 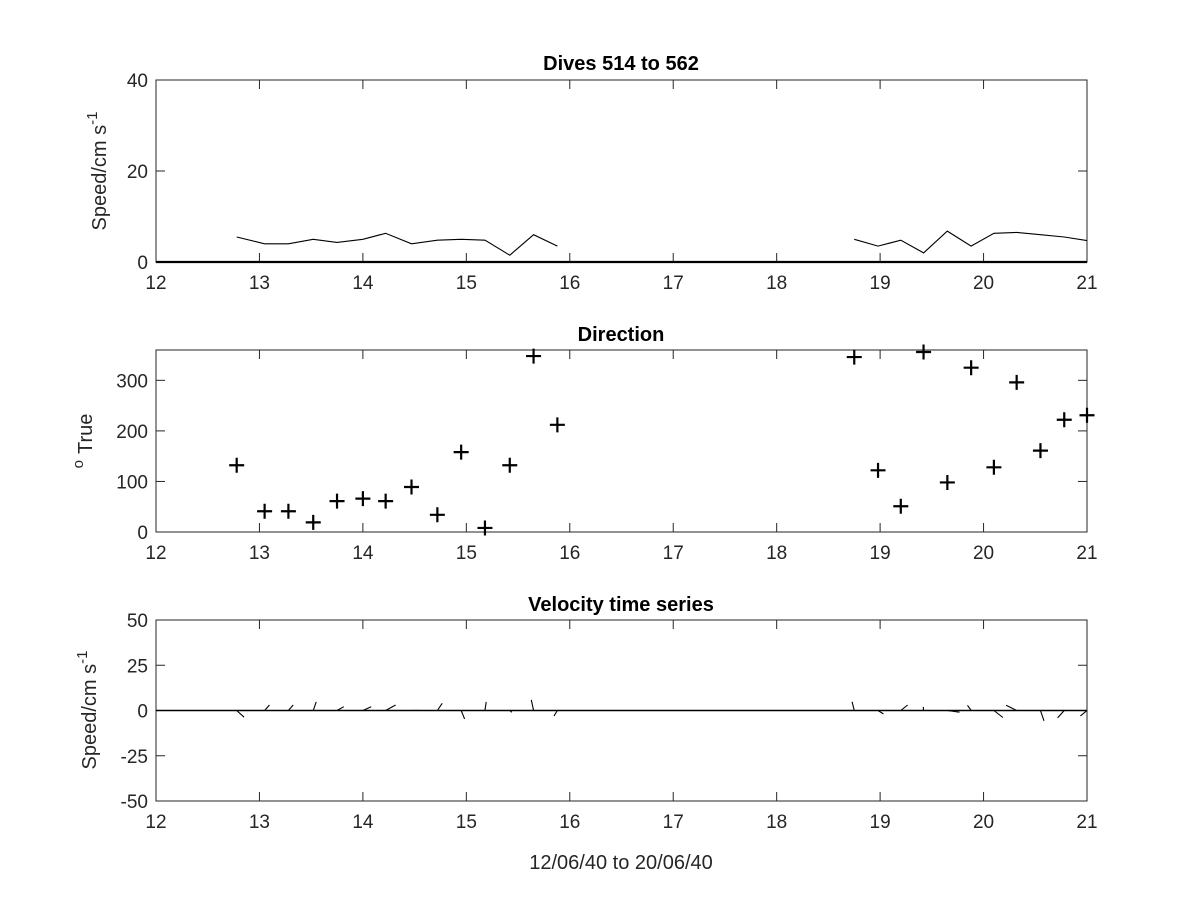 I want to click on direction-x-tick-label: 20, so click(x=983, y=553).